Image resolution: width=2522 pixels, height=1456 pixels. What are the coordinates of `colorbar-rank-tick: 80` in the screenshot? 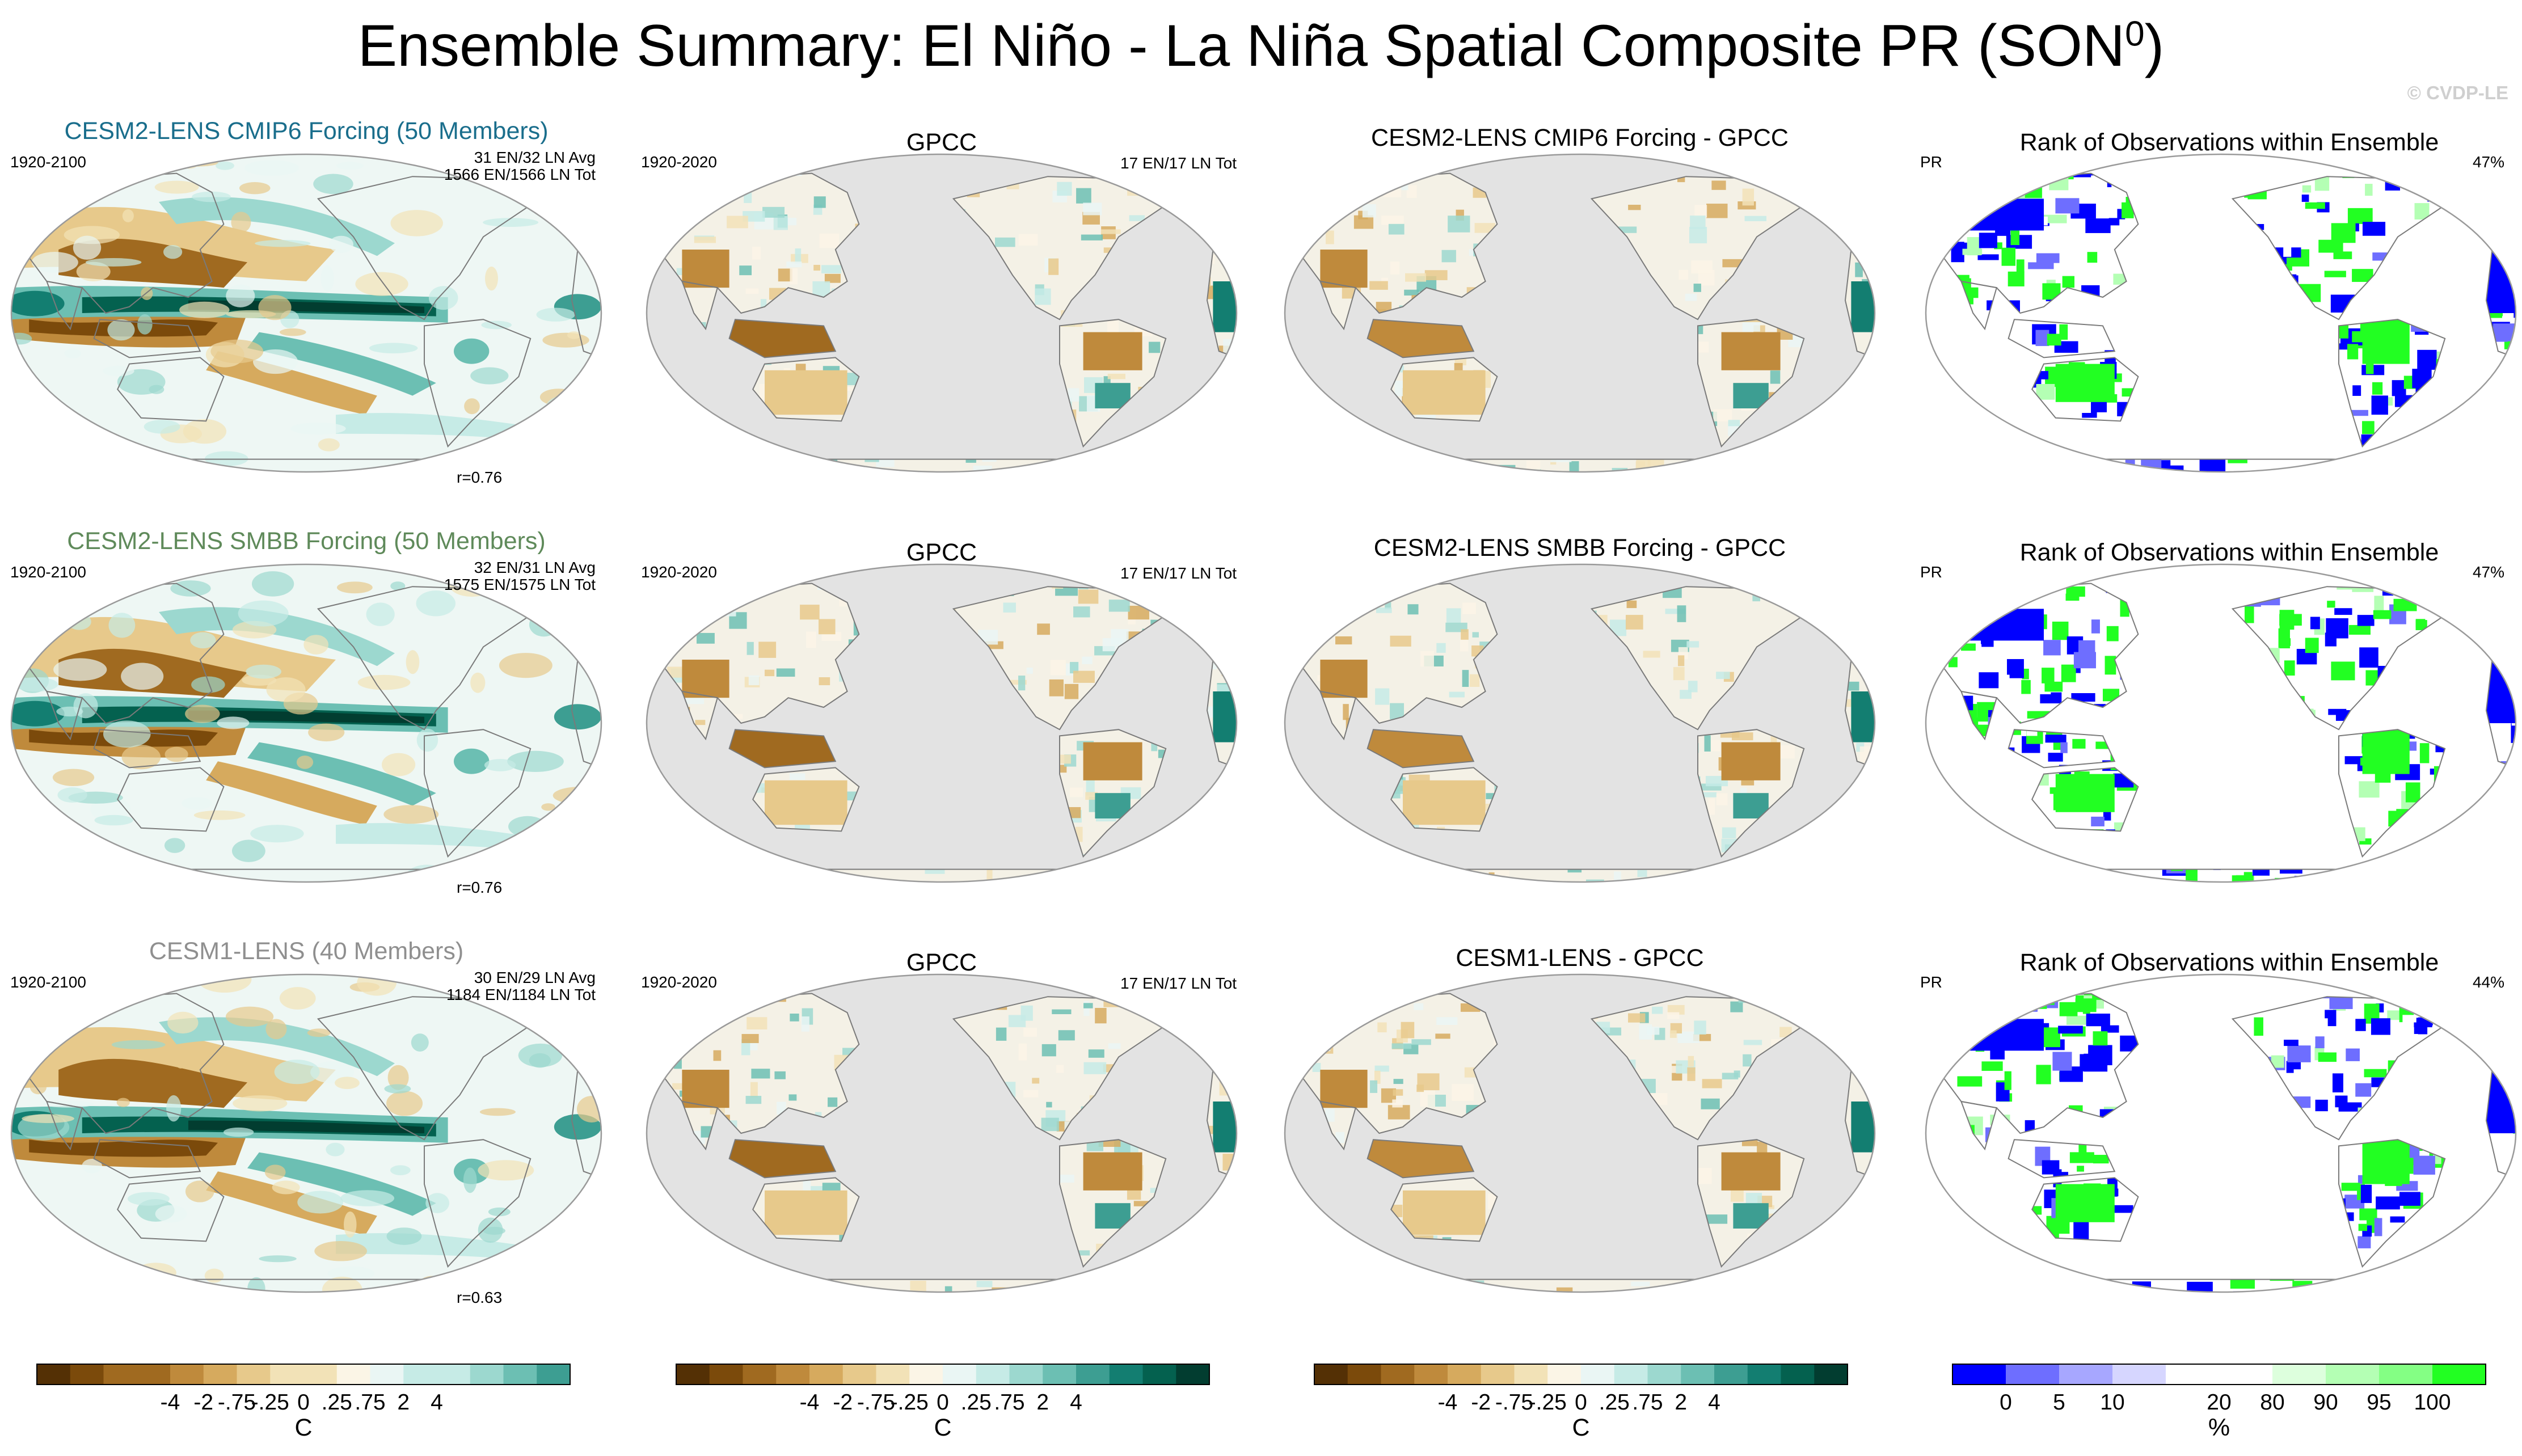 It's located at (2272, 1403).